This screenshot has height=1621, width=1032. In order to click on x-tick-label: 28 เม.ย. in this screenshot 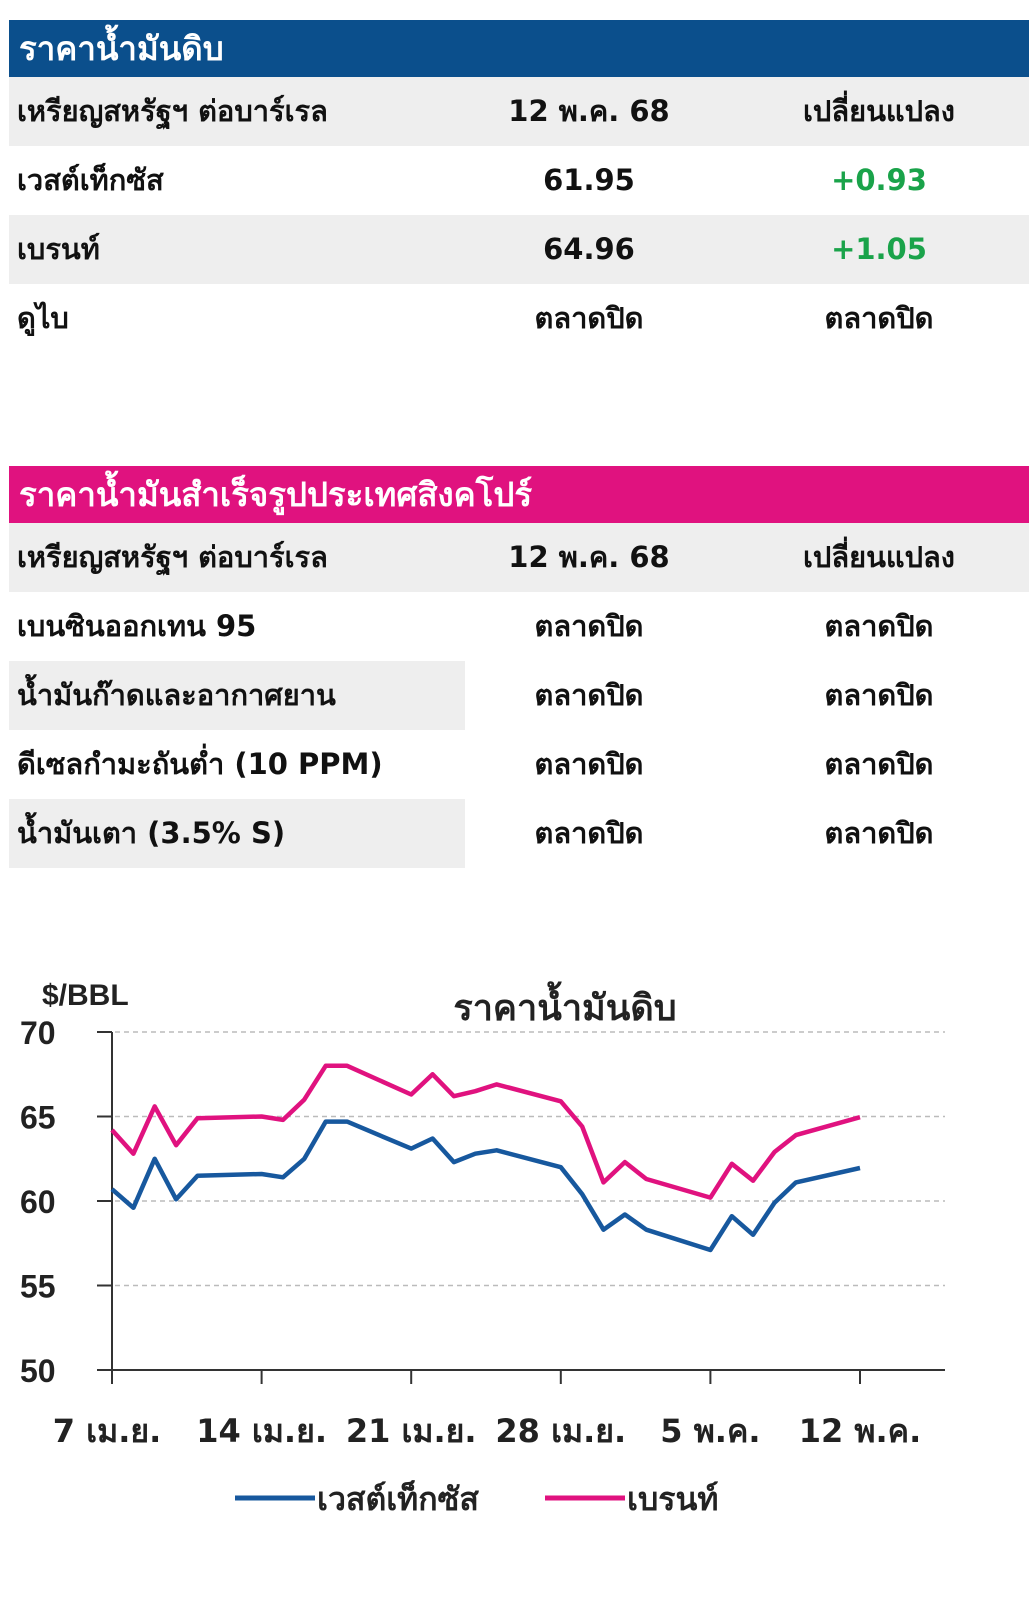, I will do `click(560, 1431)`.